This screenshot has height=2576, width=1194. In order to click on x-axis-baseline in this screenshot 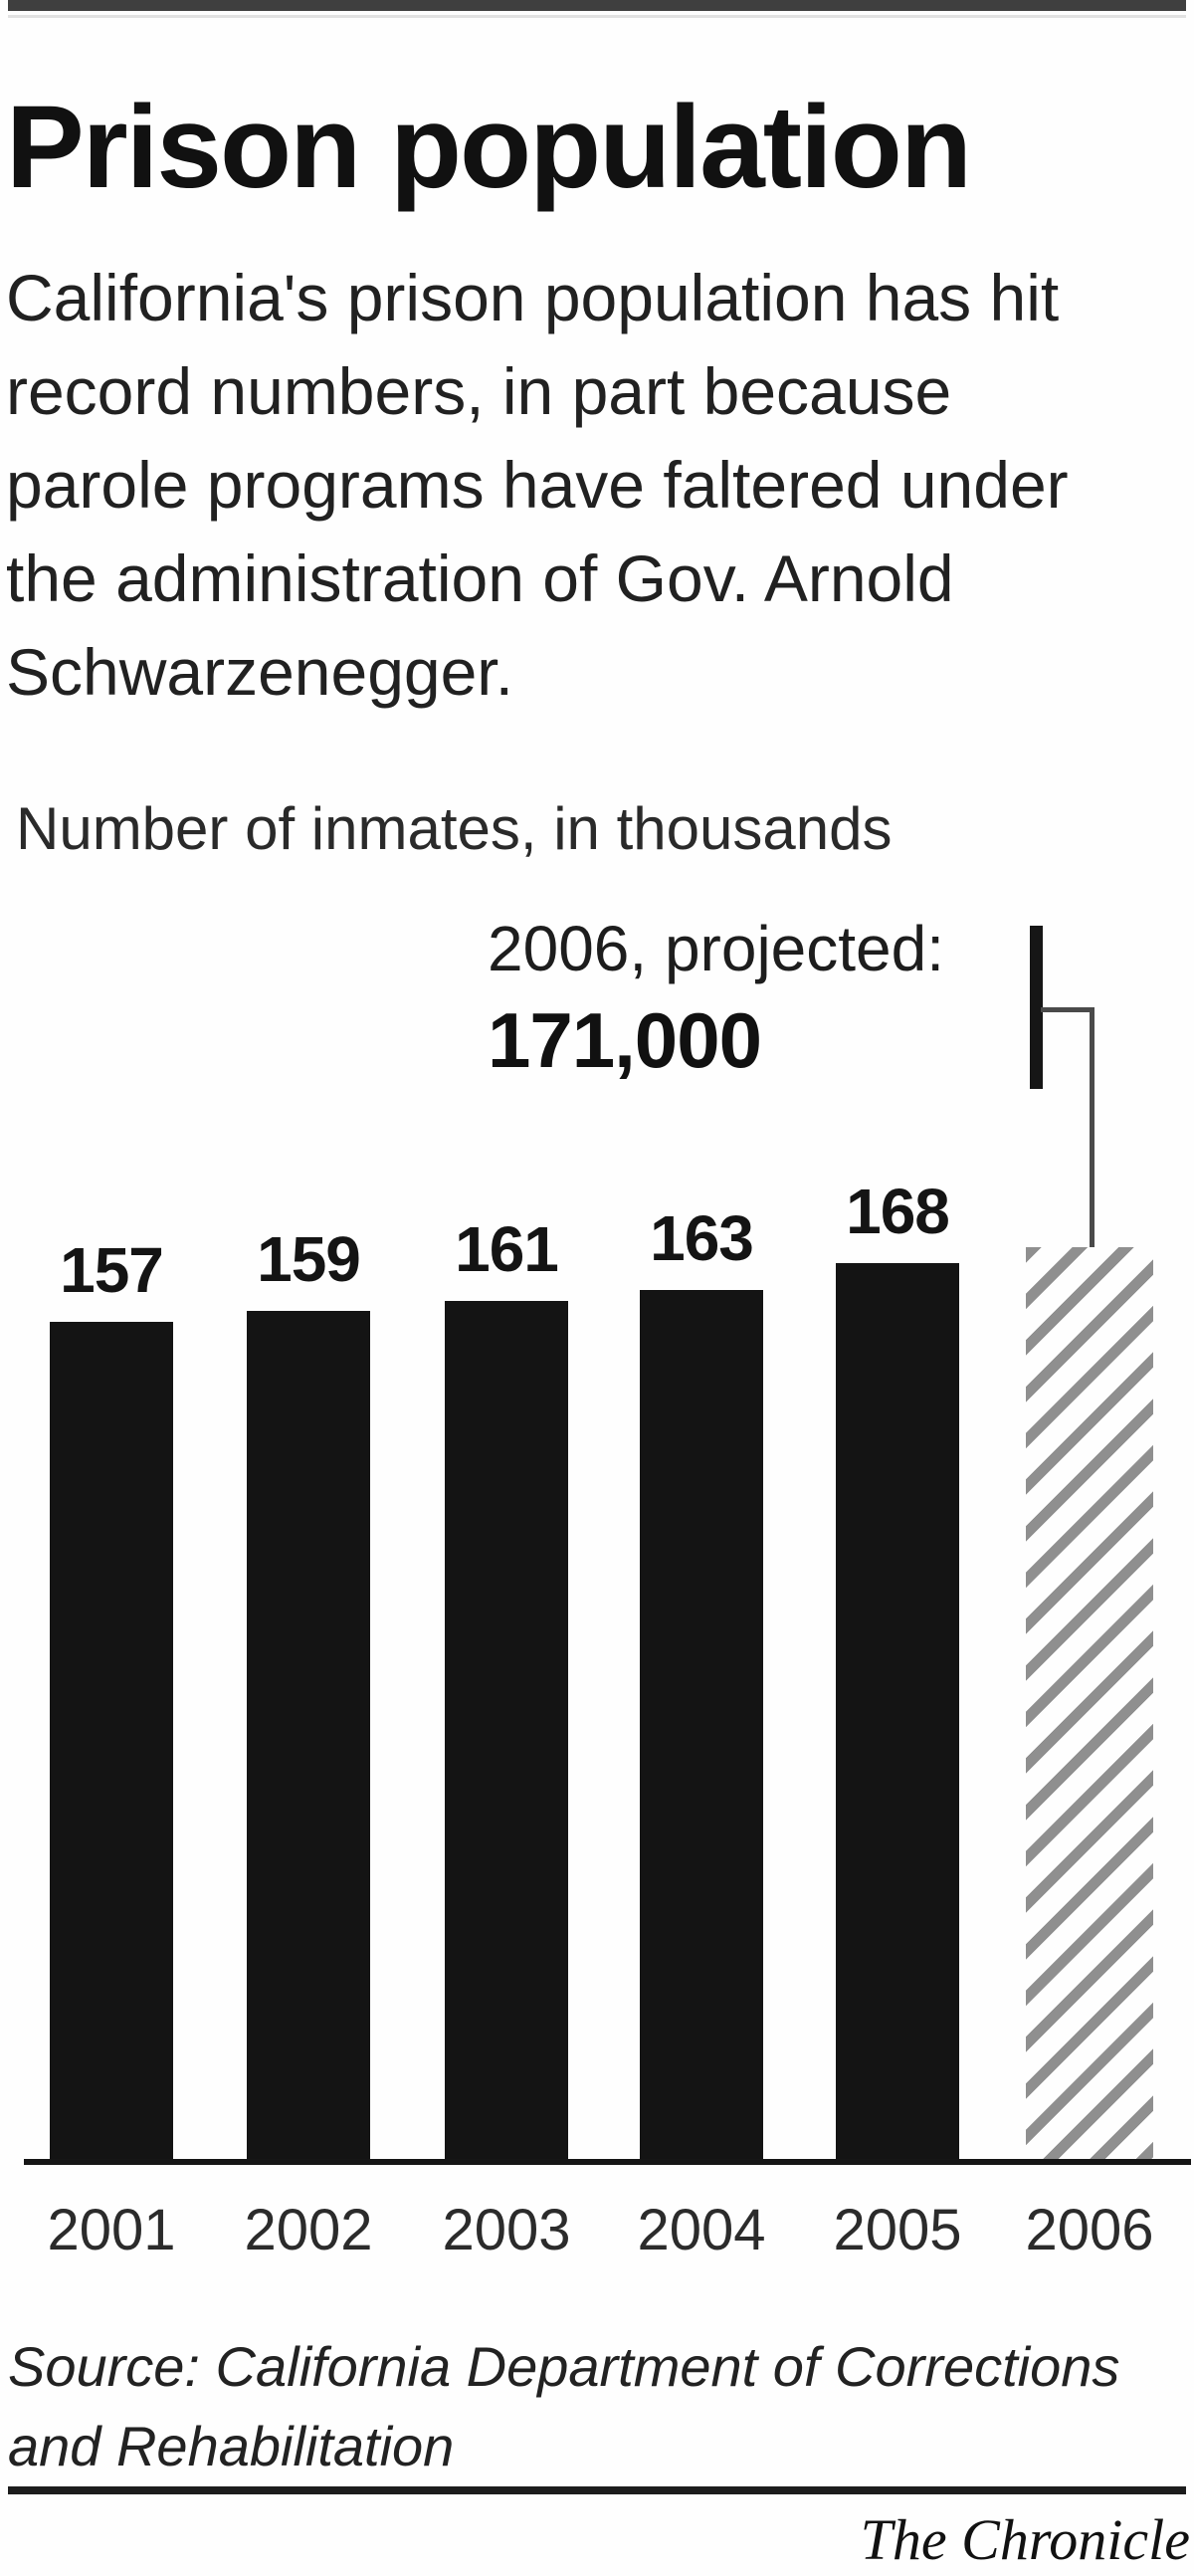, I will do `click(607, 2162)`.